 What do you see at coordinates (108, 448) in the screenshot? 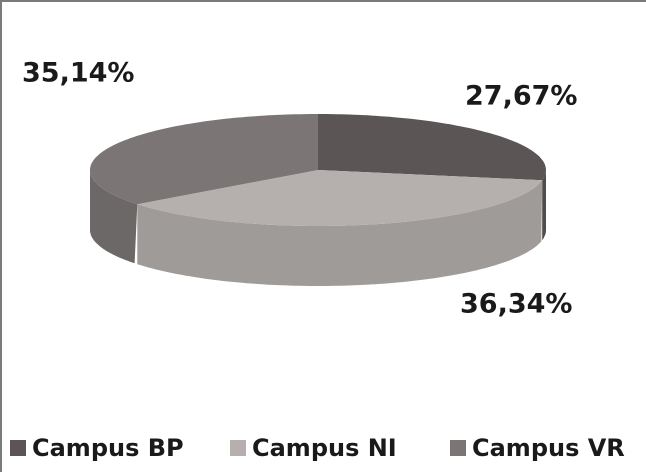
I see `legend-label: Campus BP` at bounding box center [108, 448].